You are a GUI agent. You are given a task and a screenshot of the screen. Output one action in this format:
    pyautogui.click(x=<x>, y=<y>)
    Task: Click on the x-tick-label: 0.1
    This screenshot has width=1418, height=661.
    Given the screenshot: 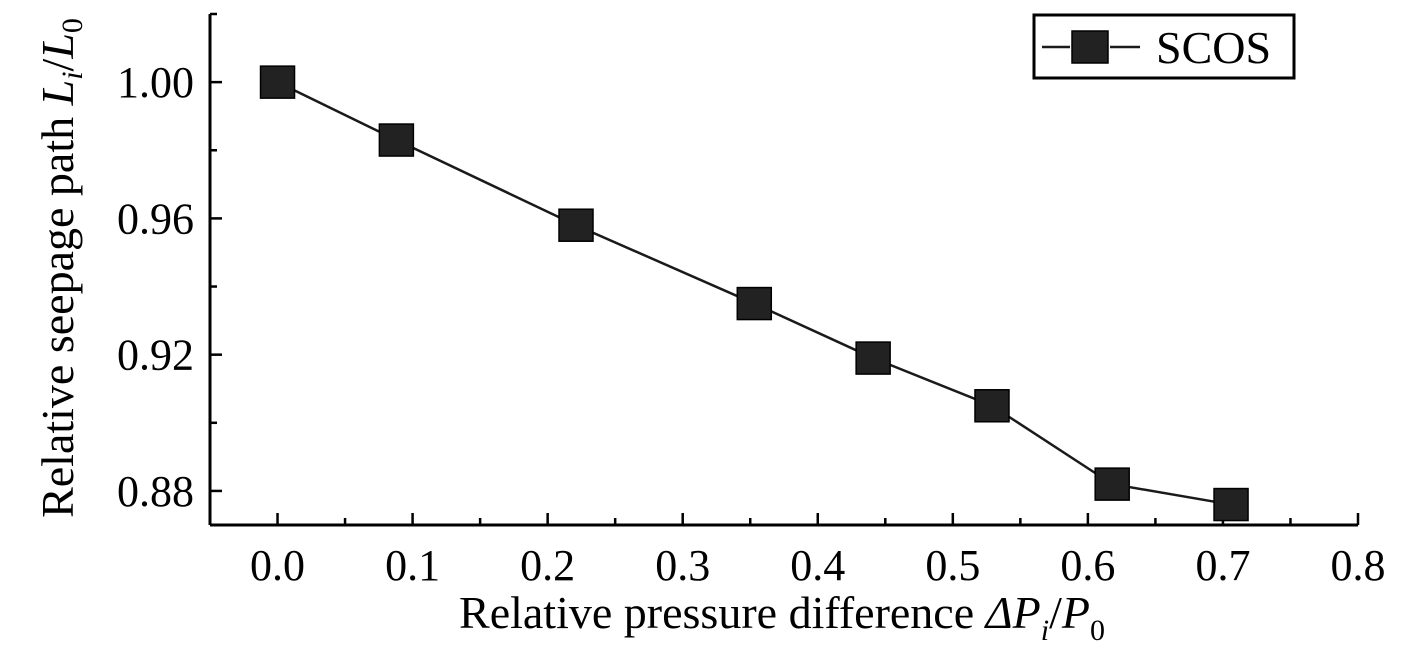 What is the action you would take?
    pyautogui.click(x=412, y=565)
    